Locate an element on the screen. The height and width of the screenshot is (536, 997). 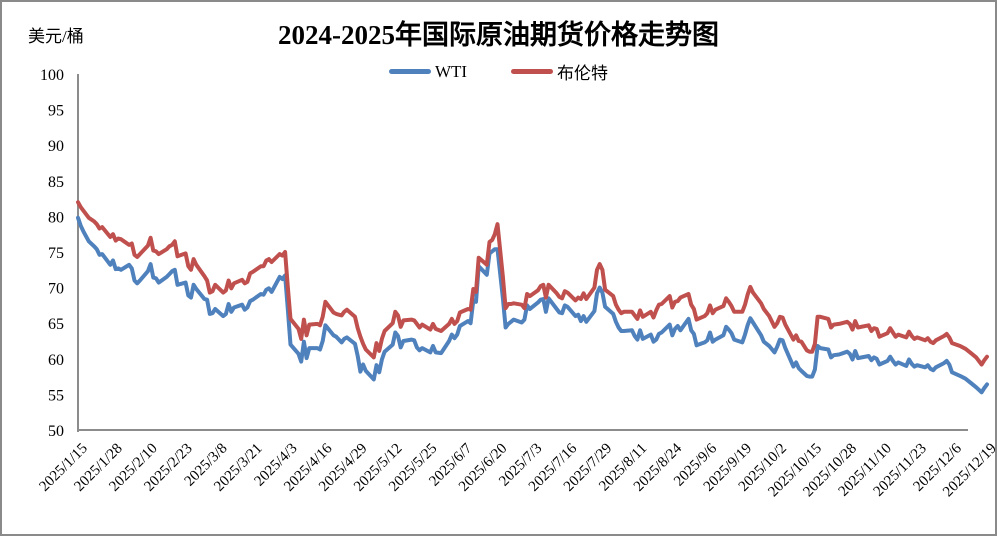
brent-line-swatch-icon is located at coordinates (532, 71).